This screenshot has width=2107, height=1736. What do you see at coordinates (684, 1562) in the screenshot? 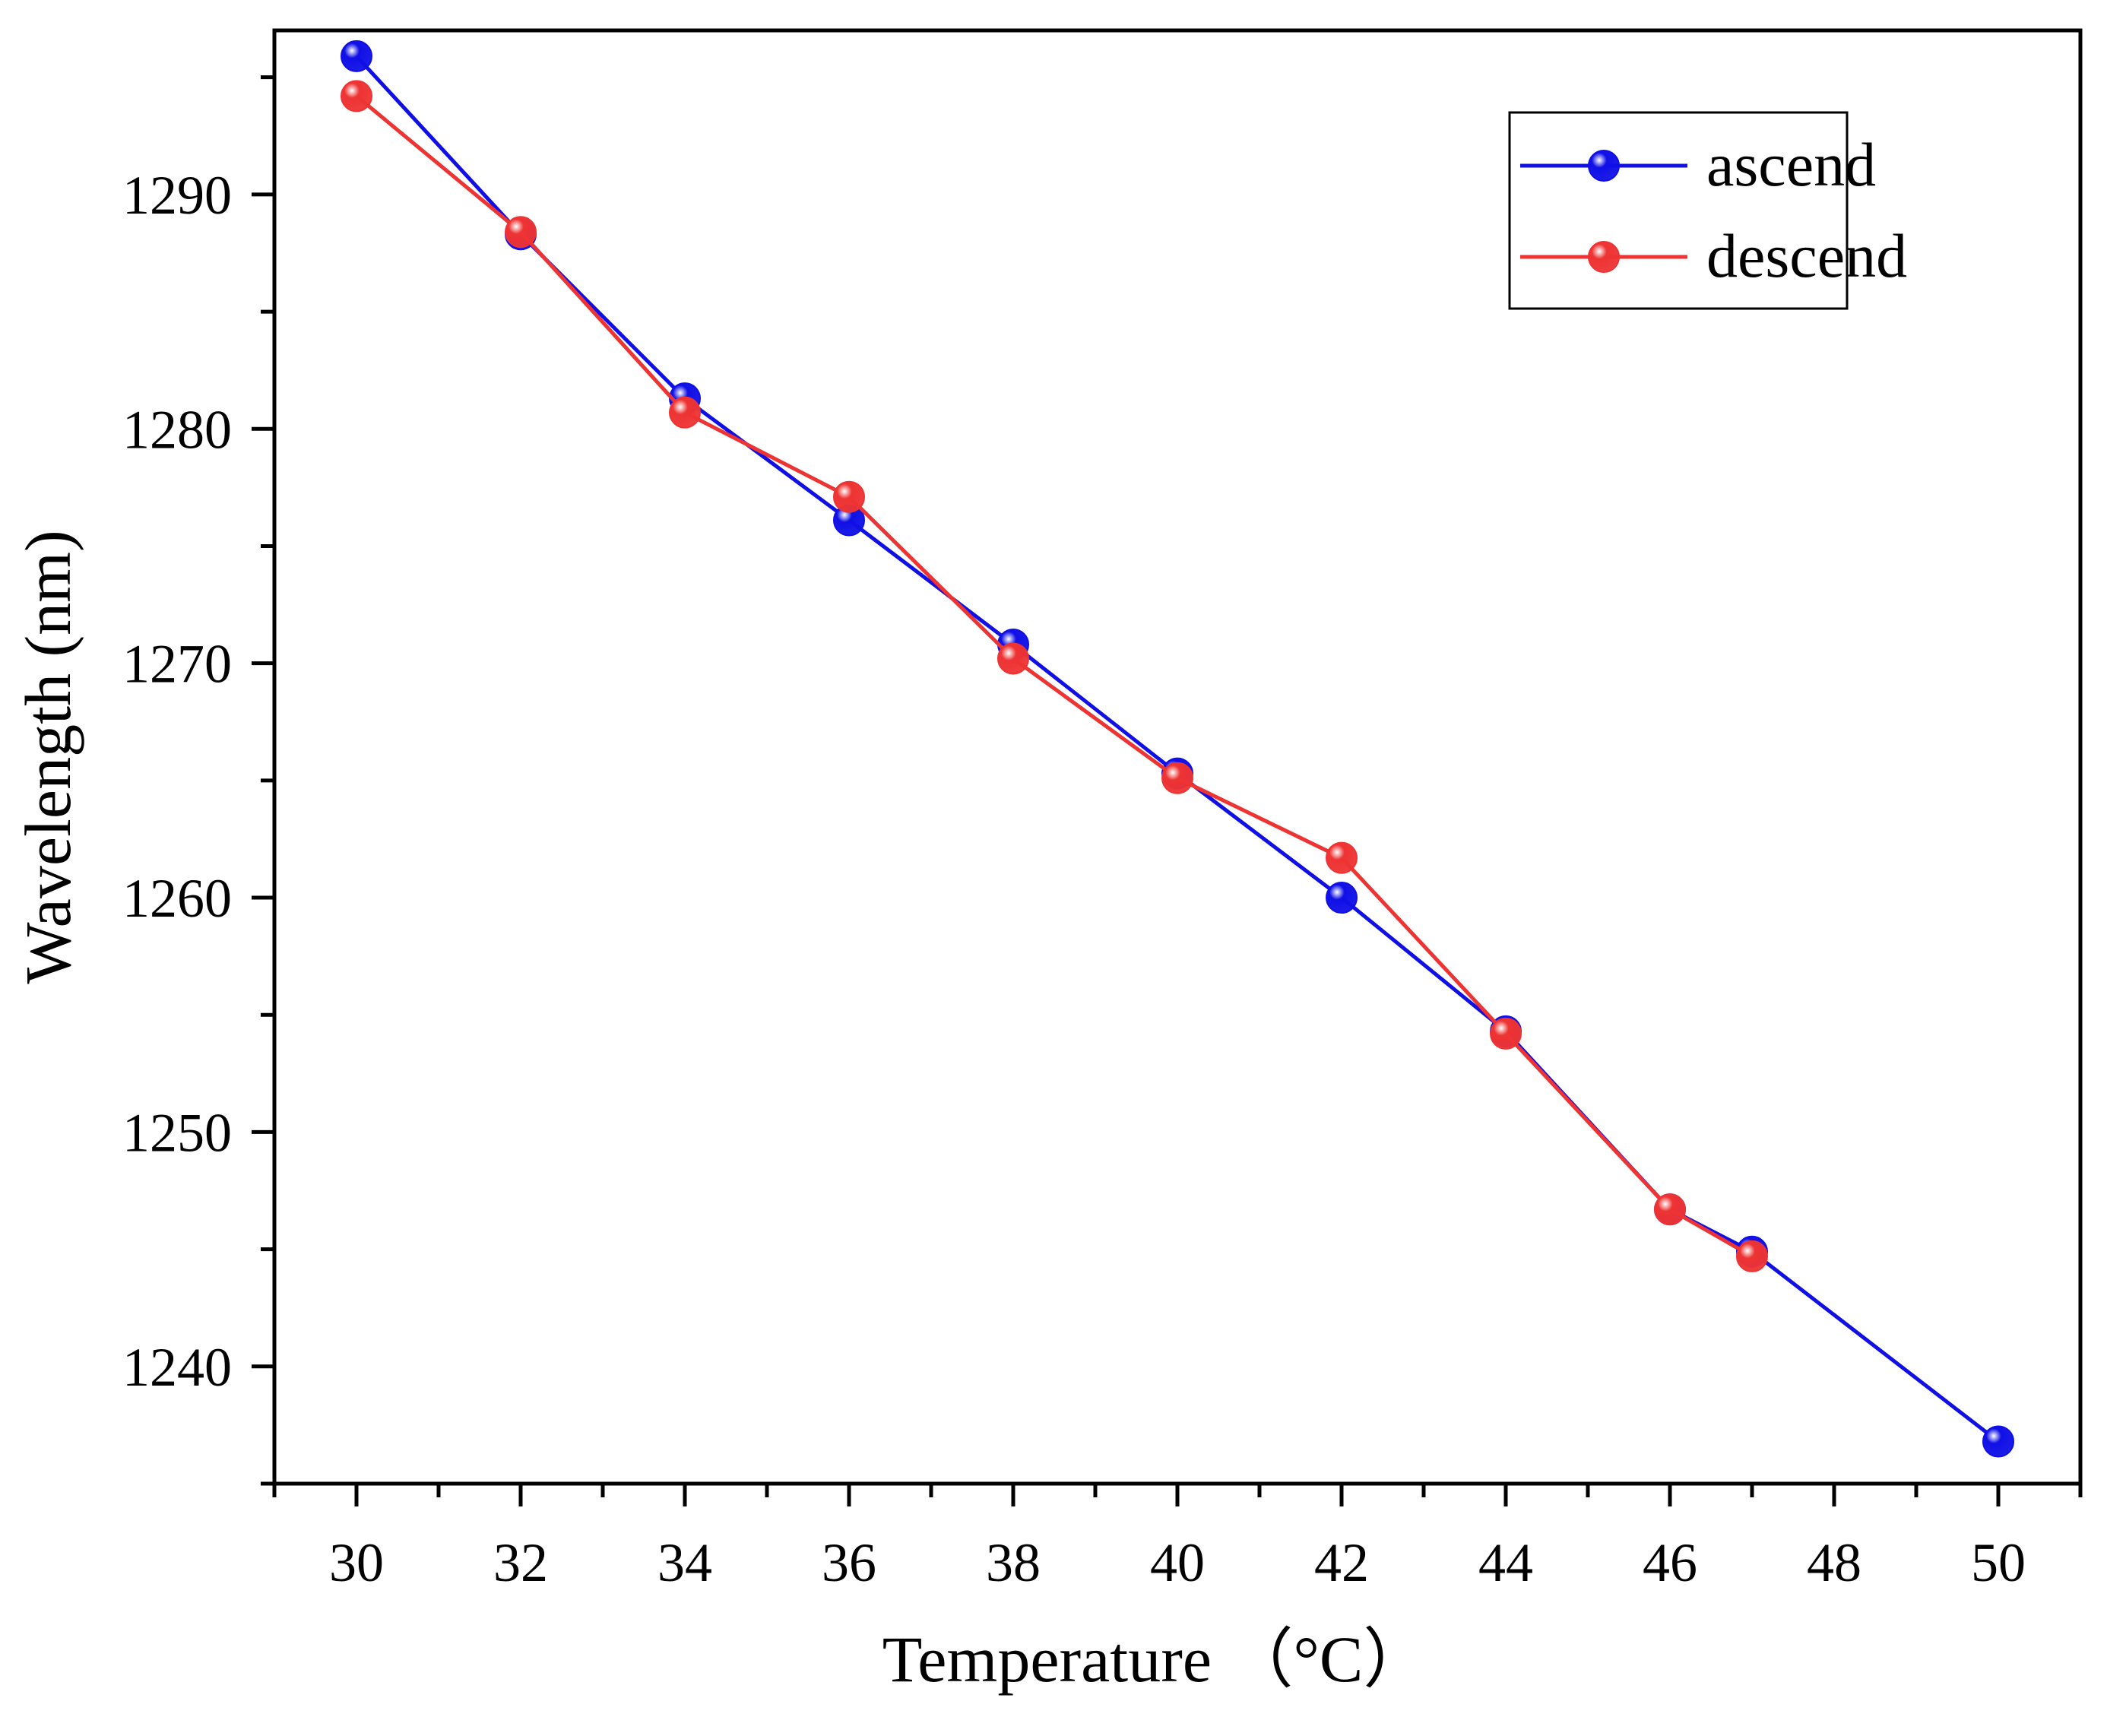
I see `x-tick-label: 34` at bounding box center [684, 1562].